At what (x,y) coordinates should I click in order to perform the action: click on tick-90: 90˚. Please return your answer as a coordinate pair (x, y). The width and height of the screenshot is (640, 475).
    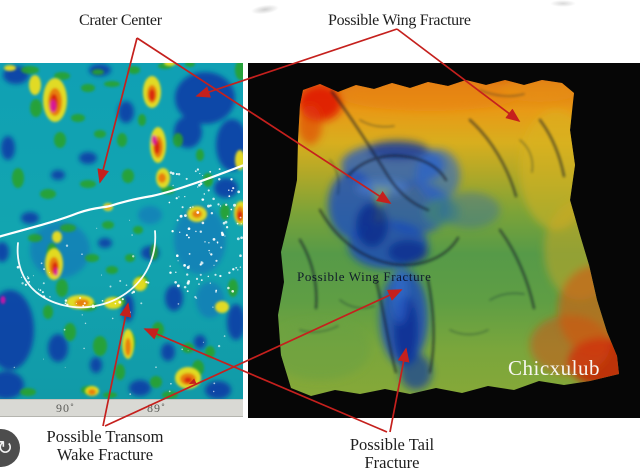
    Looking at the image, I should click on (65, 408).